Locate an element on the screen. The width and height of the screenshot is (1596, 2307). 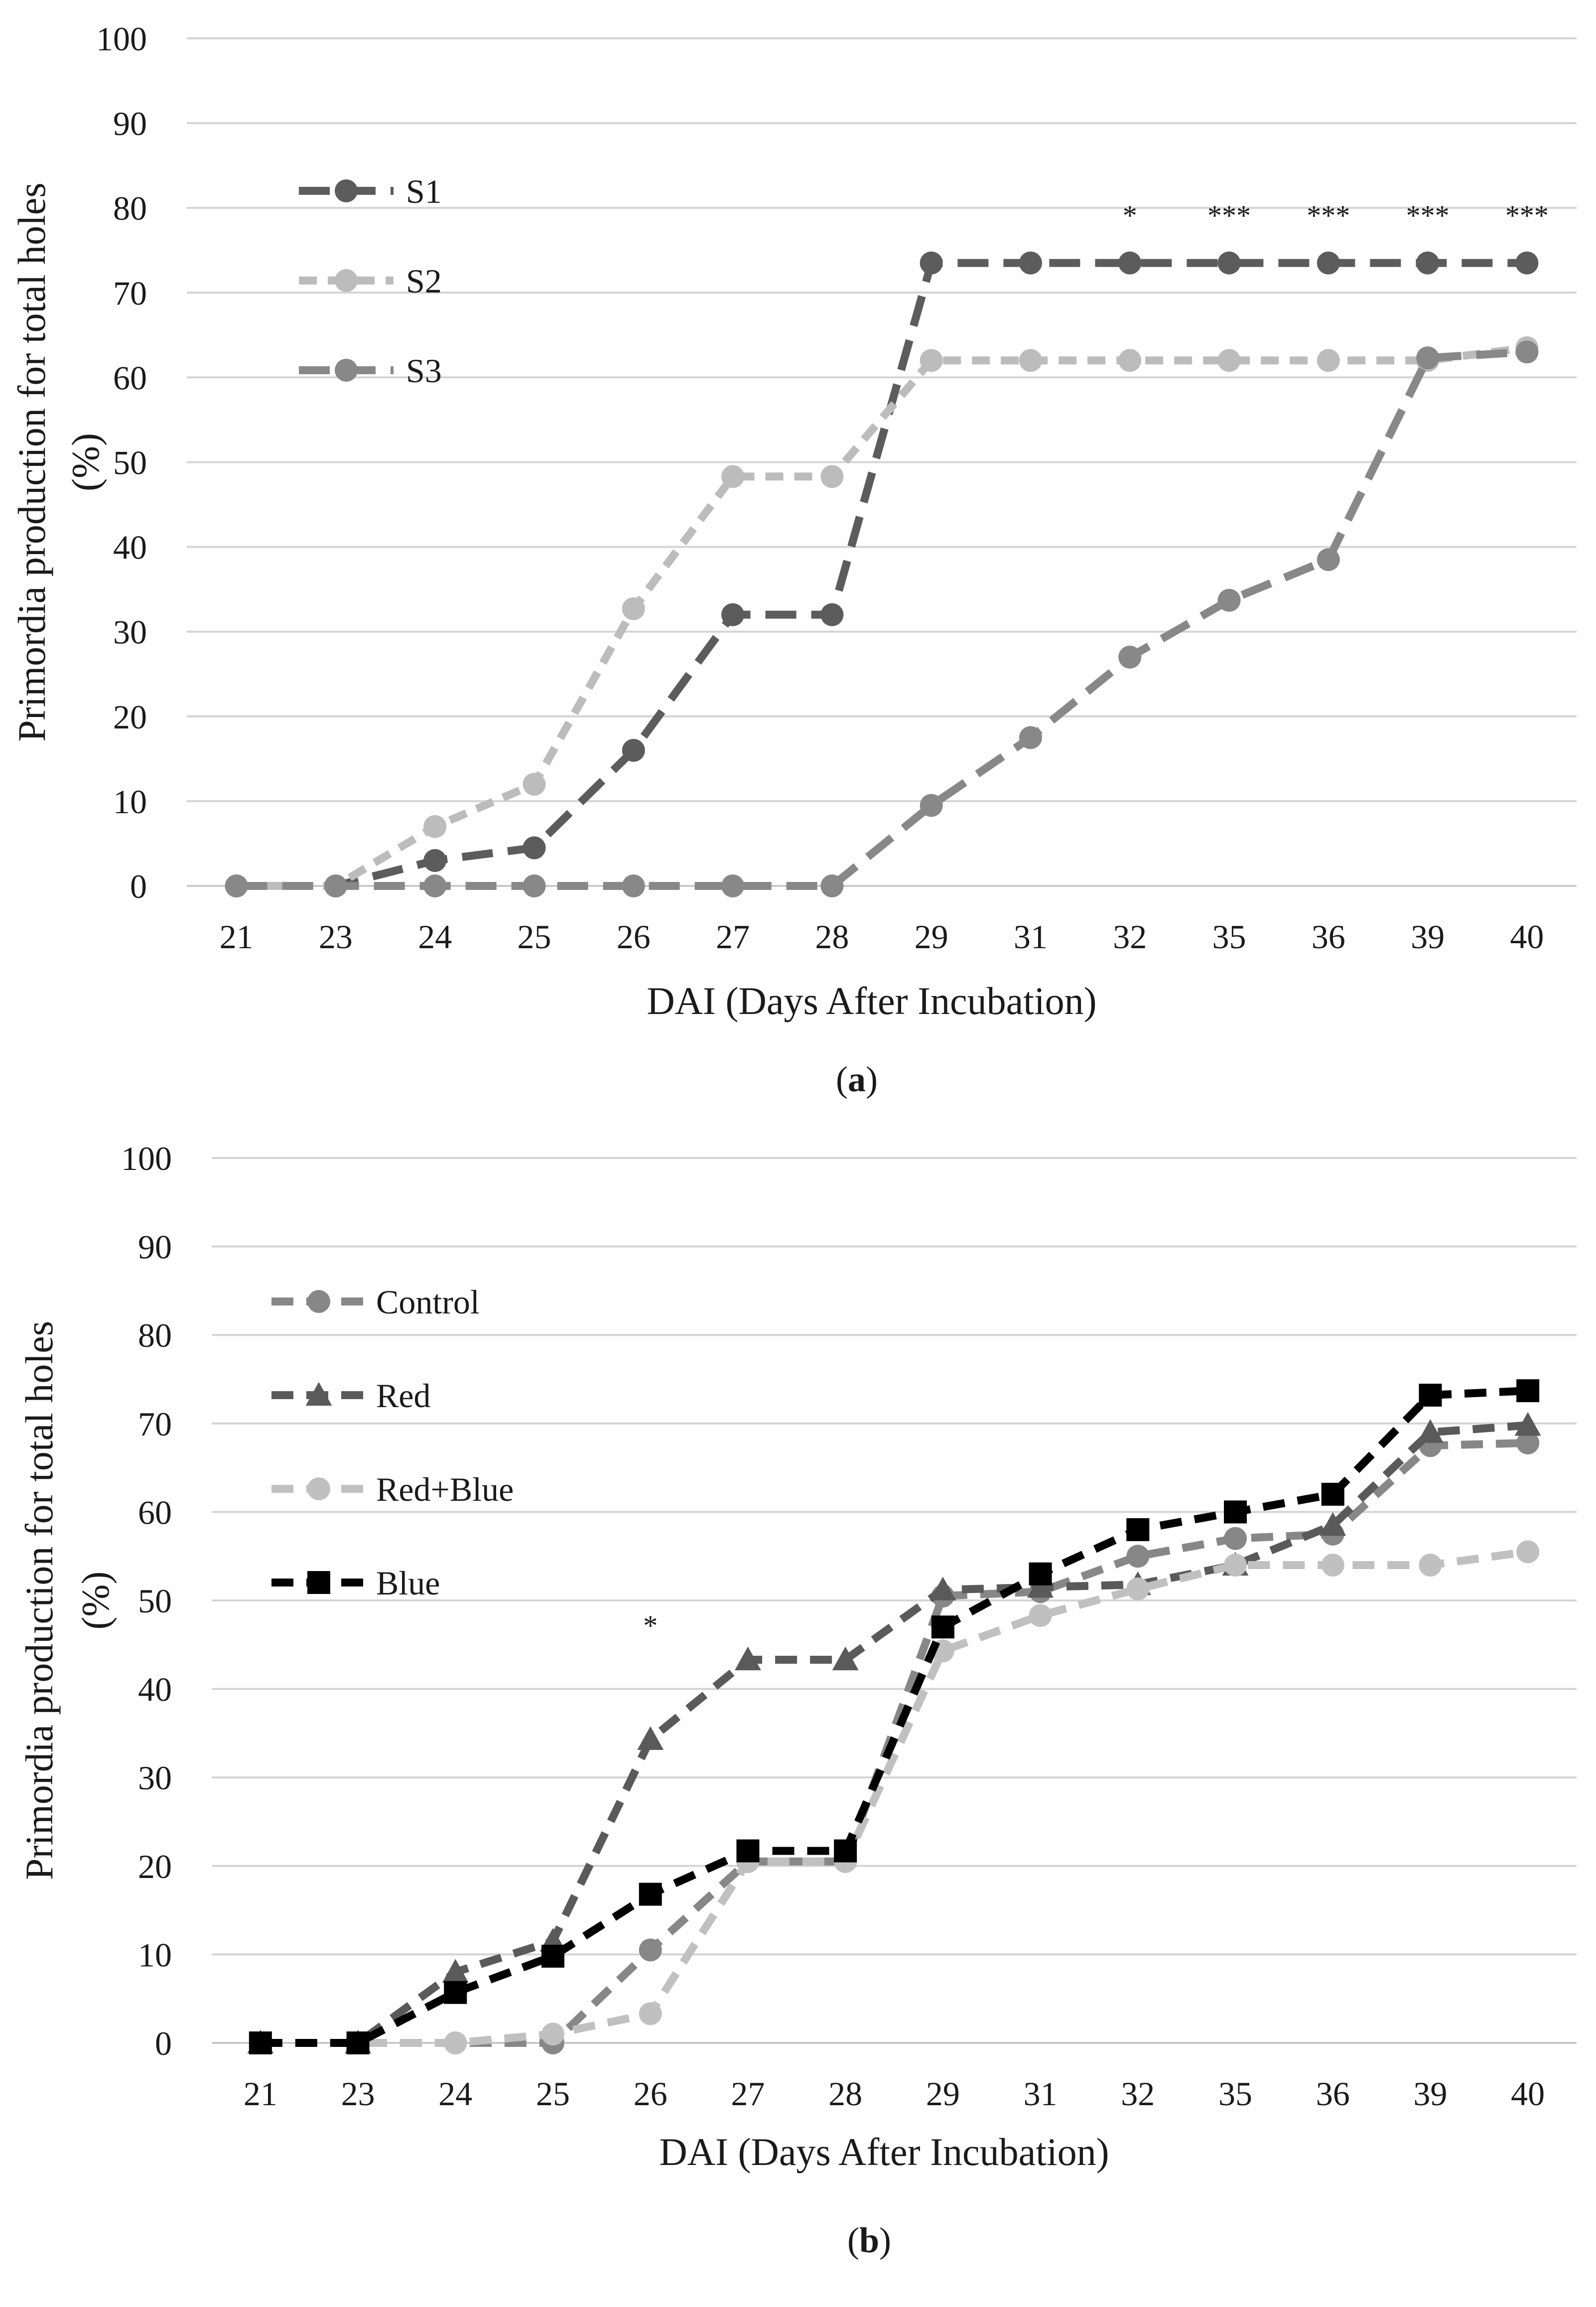
y-tick-label: 0 is located at coordinates (163, 2043).